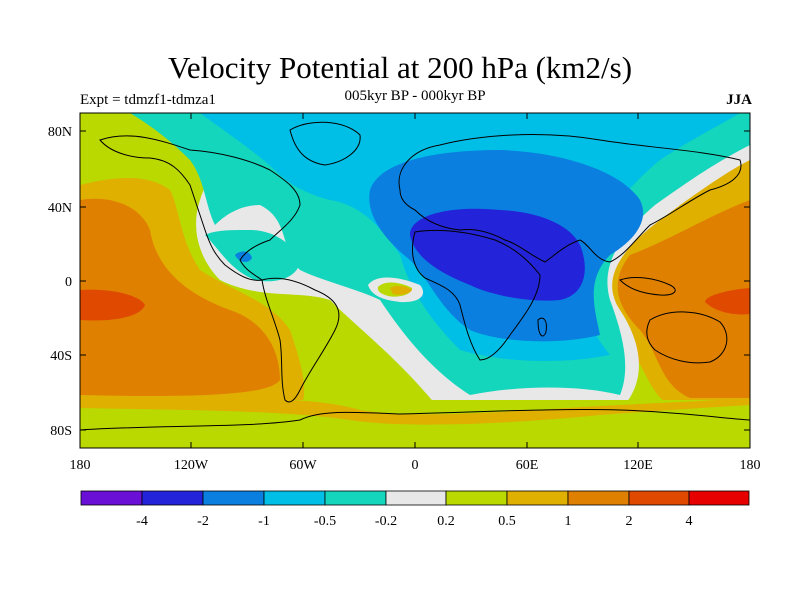 The width and height of the screenshot is (800, 600). Describe the element at coordinates (142, 521) in the screenshot. I see `colorbar-label-1: -4` at that location.